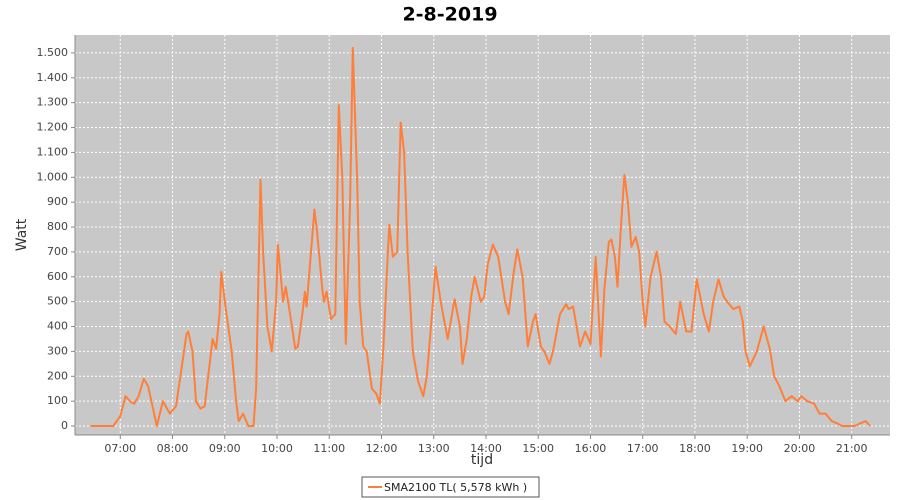 The image size is (900, 500). I want to click on x-tick-label: 12:00, so click(382, 448).